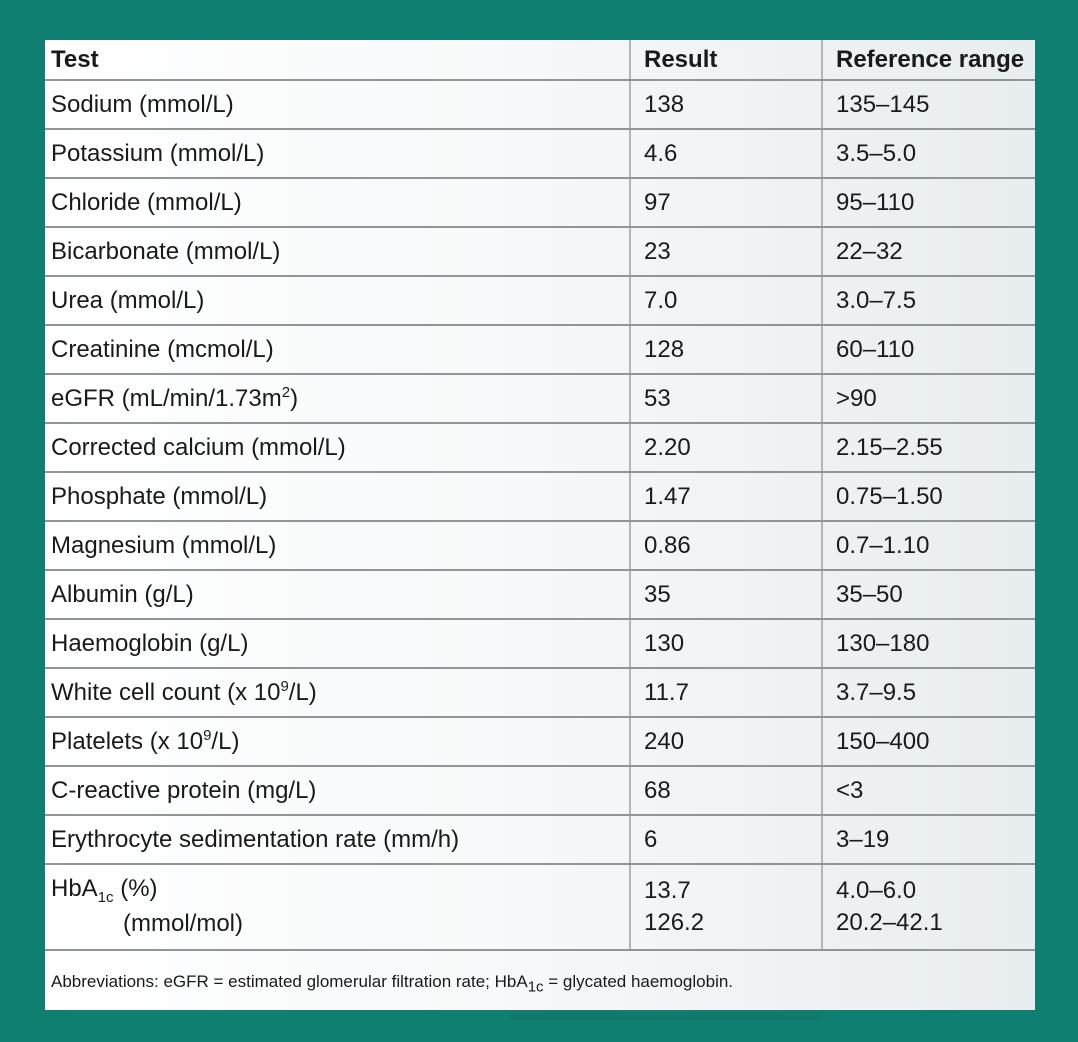  What do you see at coordinates (337, 448) in the screenshot?
I see `test-name-cell: Corrected calcium (mmol/L)` at bounding box center [337, 448].